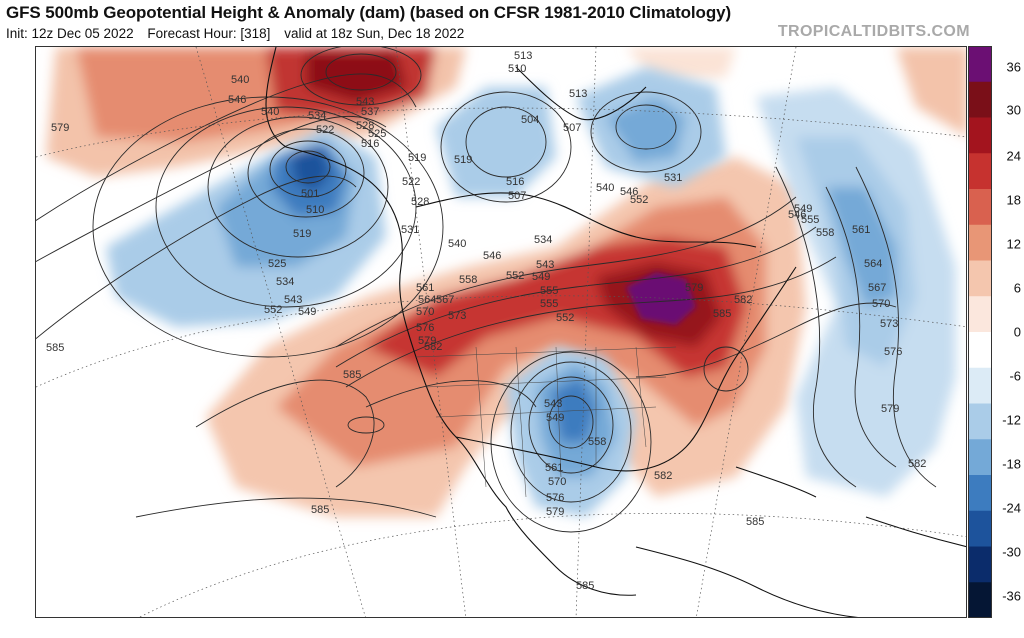 The image size is (1024, 638). Describe the element at coordinates (1013, 244) in the screenshot. I see `colorbar-tick-label: 12` at that location.